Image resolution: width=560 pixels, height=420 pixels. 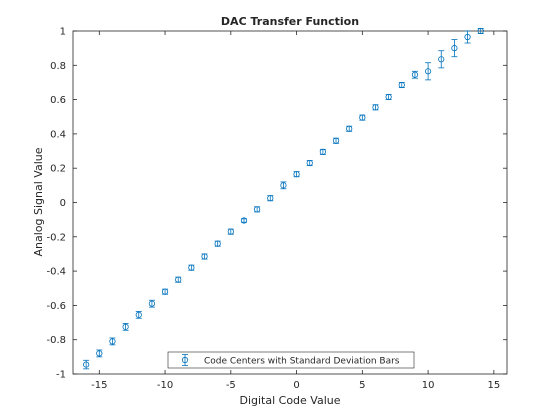 I want to click on chart-title: DAC Transfer Function, so click(x=290, y=21).